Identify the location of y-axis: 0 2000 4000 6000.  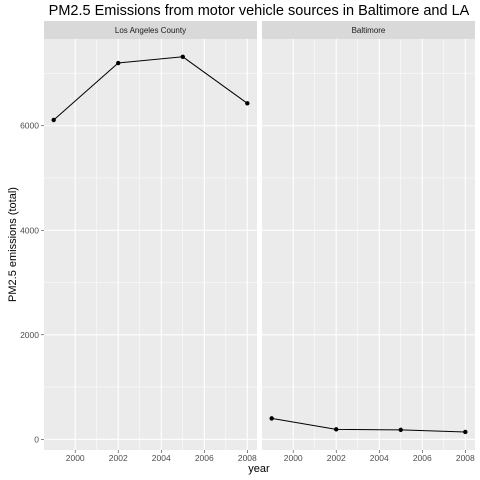
(32, 282).